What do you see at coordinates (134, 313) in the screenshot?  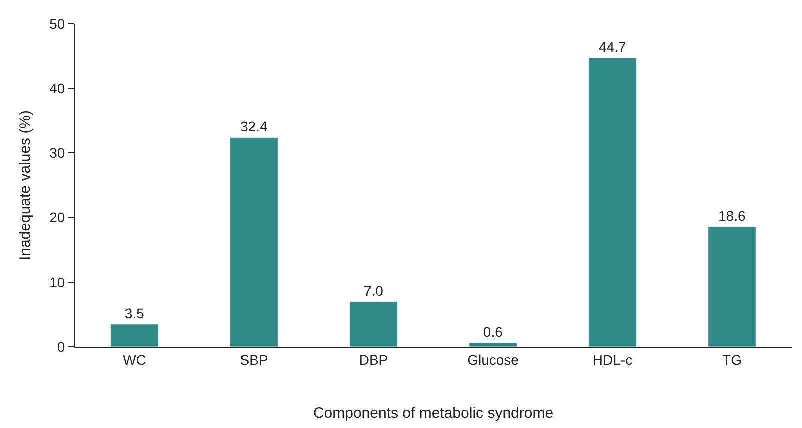 I see `data-label: 3.5` at bounding box center [134, 313].